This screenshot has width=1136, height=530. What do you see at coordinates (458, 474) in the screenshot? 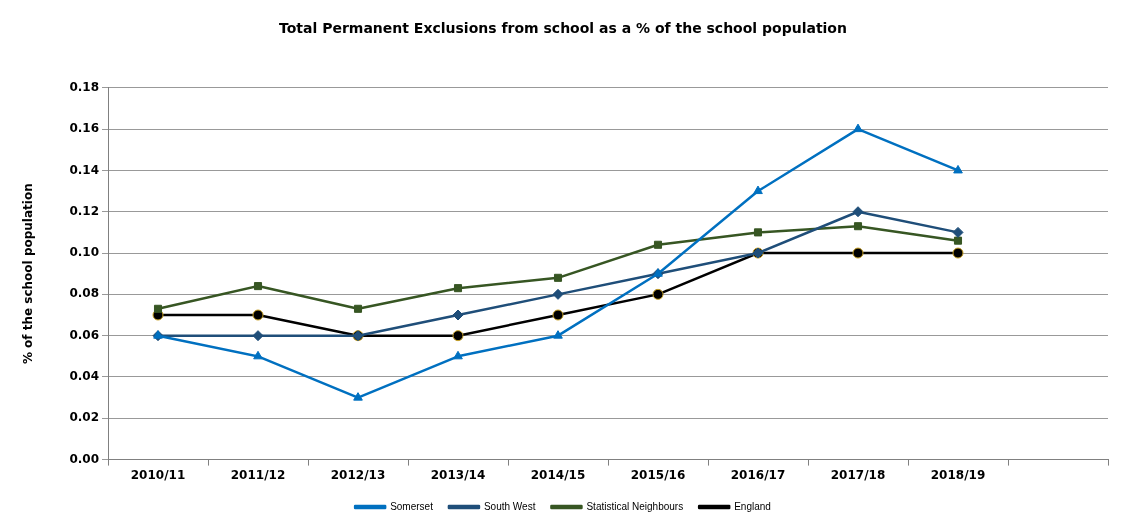
I see `x-tick-label: 2013/14` at bounding box center [458, 474].